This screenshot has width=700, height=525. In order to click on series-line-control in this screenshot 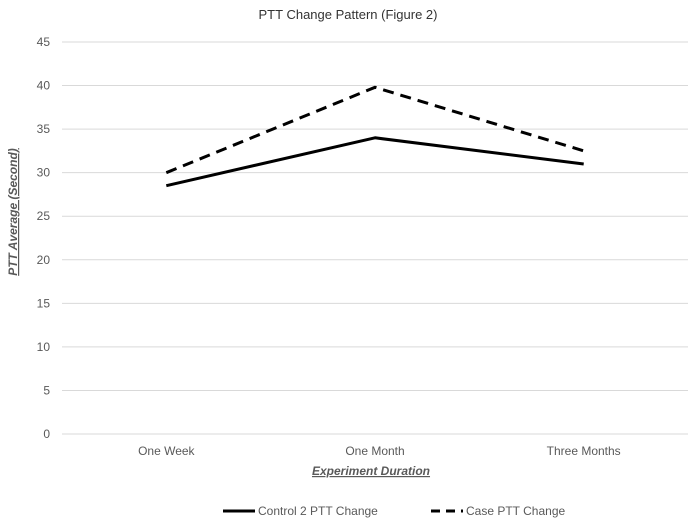, I will do `click(374, 162)`.